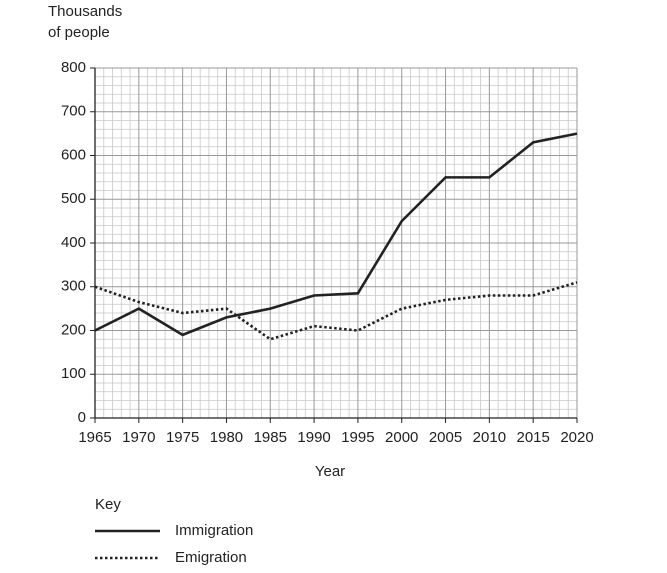 Image resolution: width=667 pixels, height=573 pixels. Describe the element at coordinates (138, 437) in the screenshot. I see `x-tick-label: 1970` at that location.